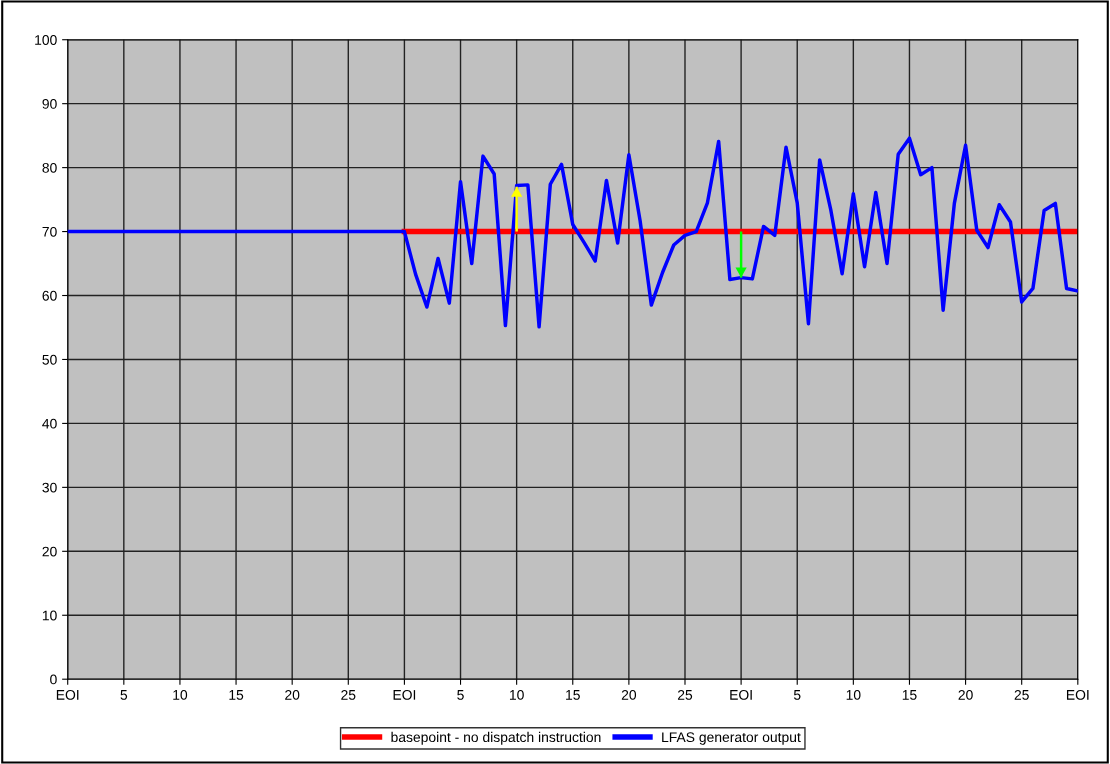  I want to click on legend-label: LFAS generator output, so click(731, 738).